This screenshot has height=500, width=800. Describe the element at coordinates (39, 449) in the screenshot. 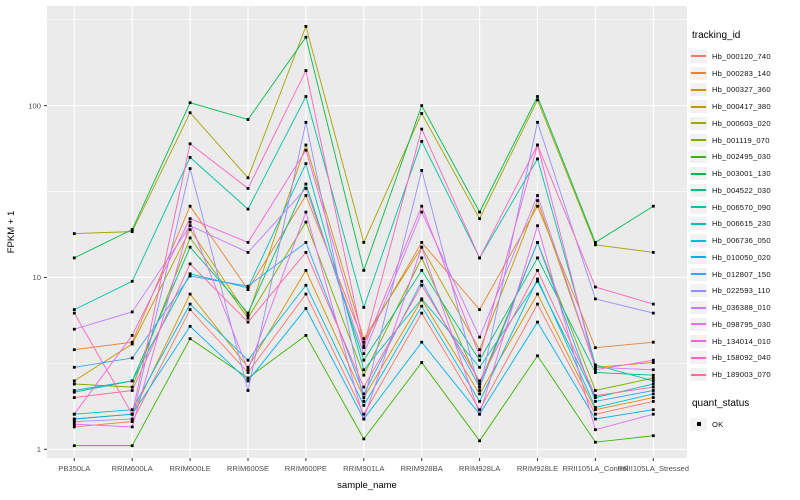

I see `y-tick-label: 1` at that location.